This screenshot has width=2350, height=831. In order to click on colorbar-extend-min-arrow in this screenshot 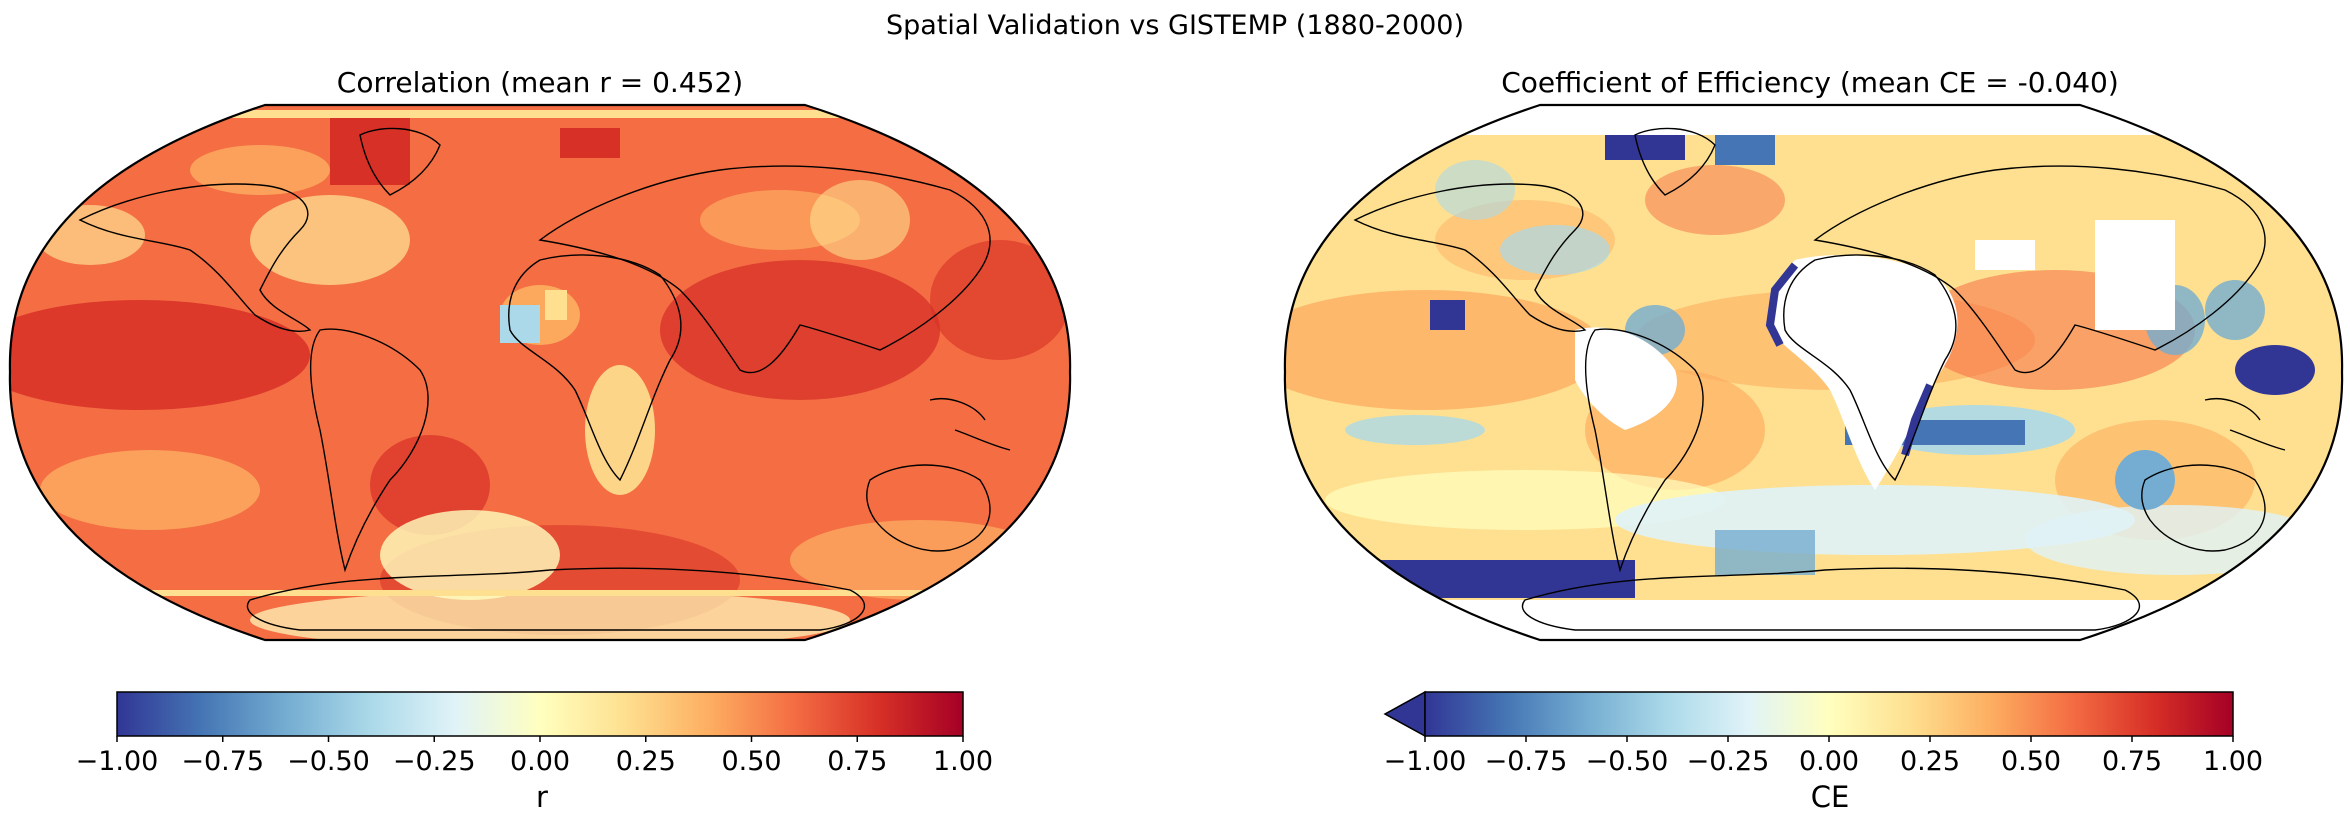, I will do `click(1404, 714)`.